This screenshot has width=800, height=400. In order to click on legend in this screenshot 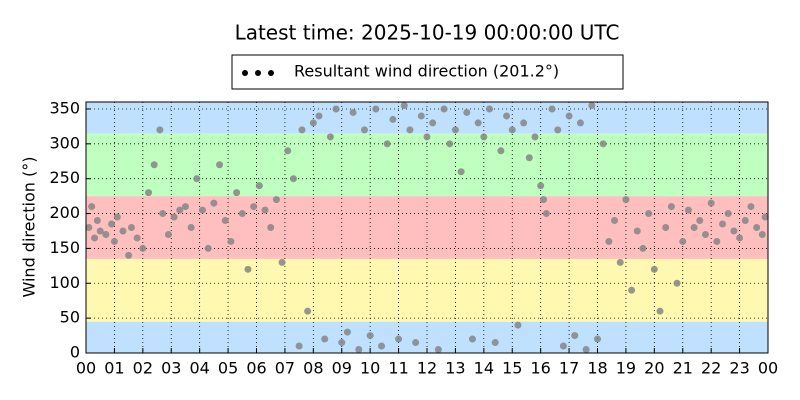, I will do `click(427, 72)`.